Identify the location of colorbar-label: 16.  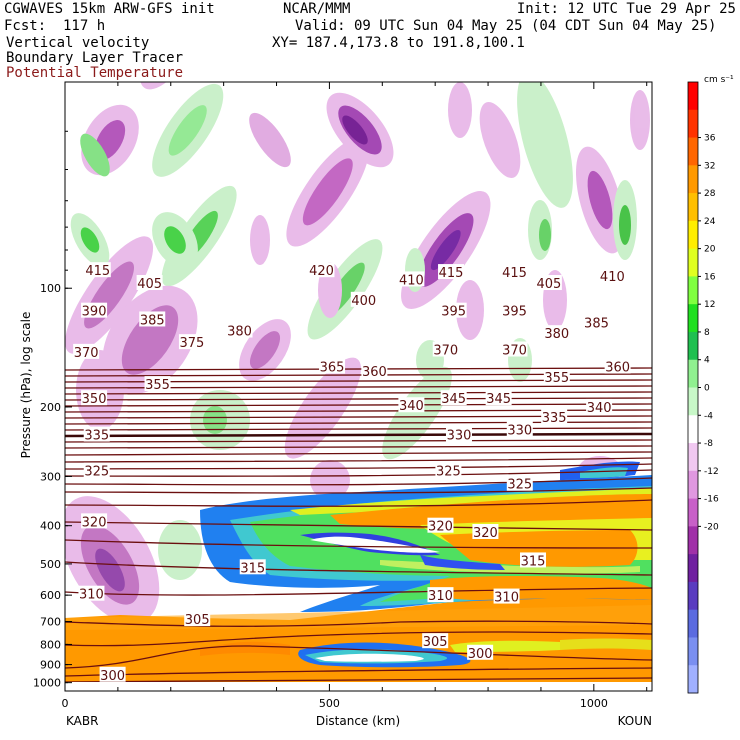
(710, 277).